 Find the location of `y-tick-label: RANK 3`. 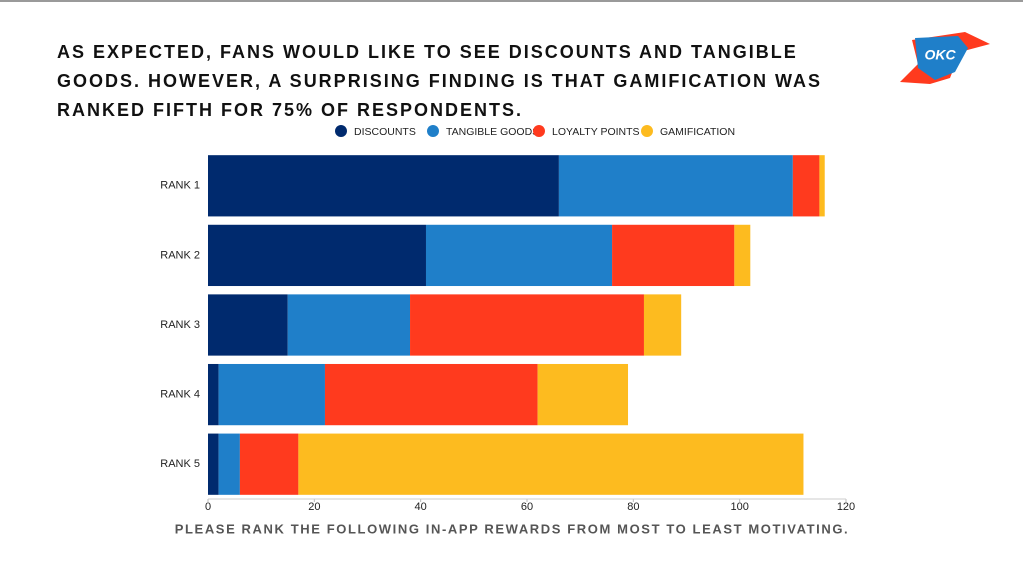

y-tick-label: RANK 3 is located at coordinates (180, 325).